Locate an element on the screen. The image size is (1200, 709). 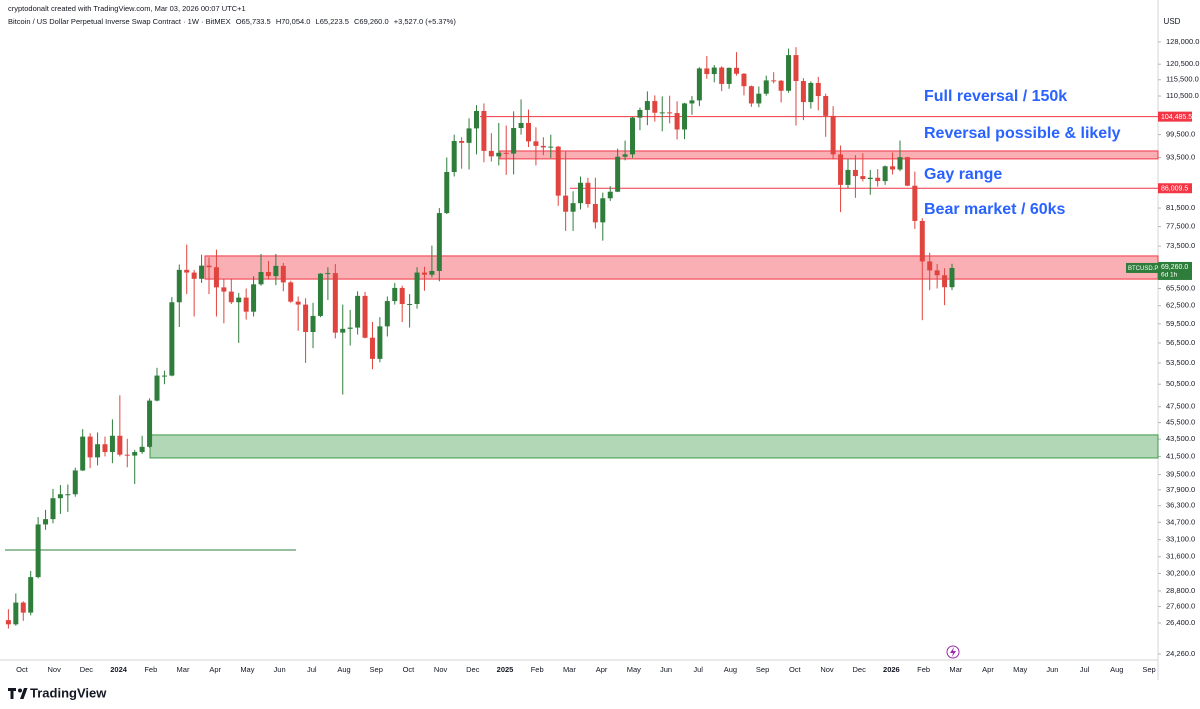
y-tick-label: 120,500.0 is located at coordinates (1182, 63).